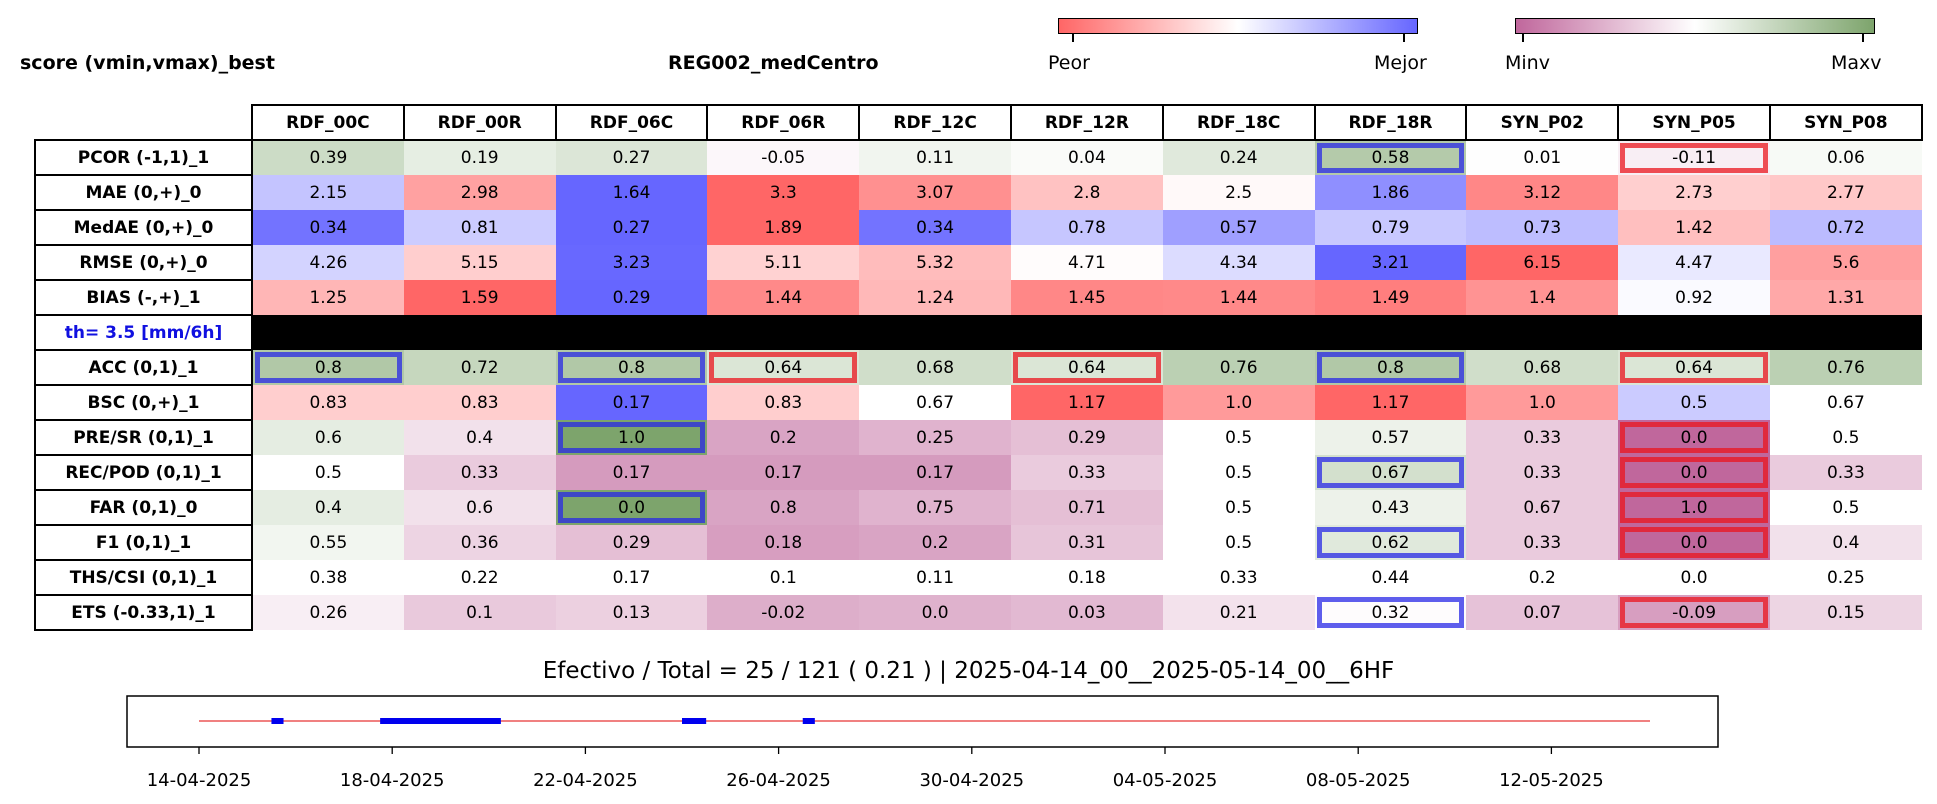 This screenshot has height=804, width=1937. What do you see at coordinates (935, 262) in the screenshot?
I see `table-cell: 5.32` at bounding box center [935, 262].